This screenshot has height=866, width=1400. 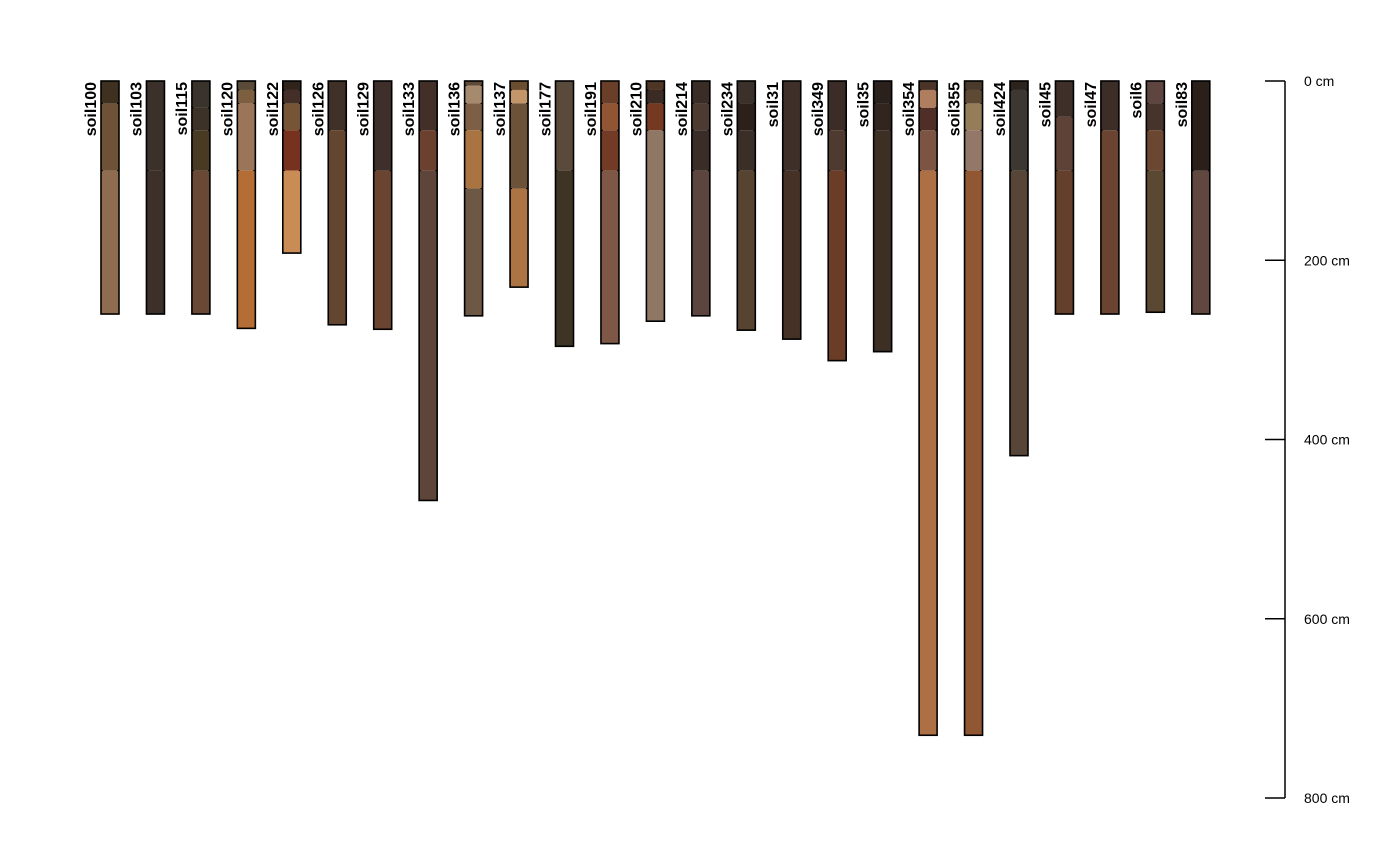 I want to click on profile-label: soil126, so click(x=318, y=109).